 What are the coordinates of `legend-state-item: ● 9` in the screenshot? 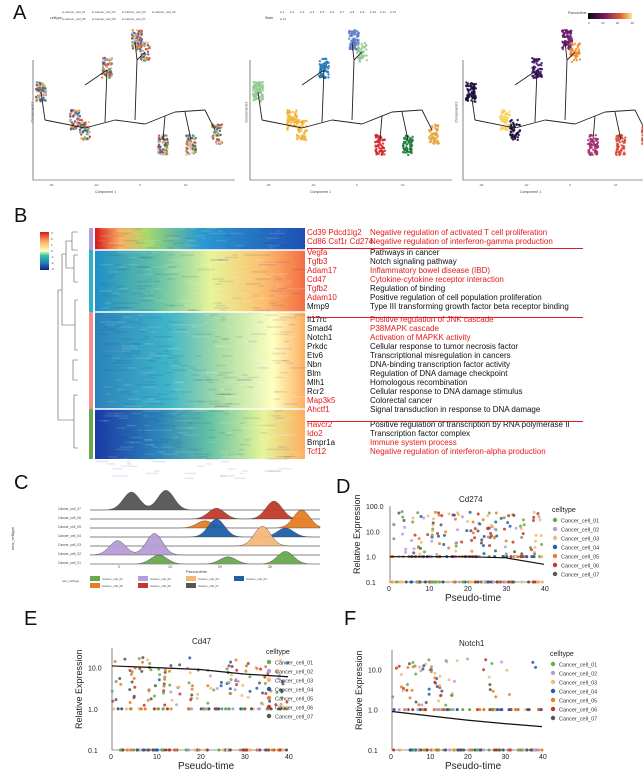 It's located at (362, 12).